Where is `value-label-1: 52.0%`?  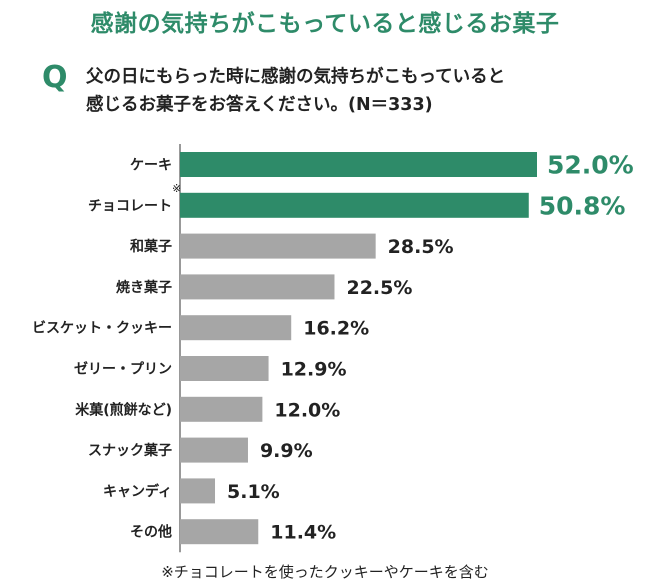
value-label-1: 52.0% is located at coordinates (590, 165).